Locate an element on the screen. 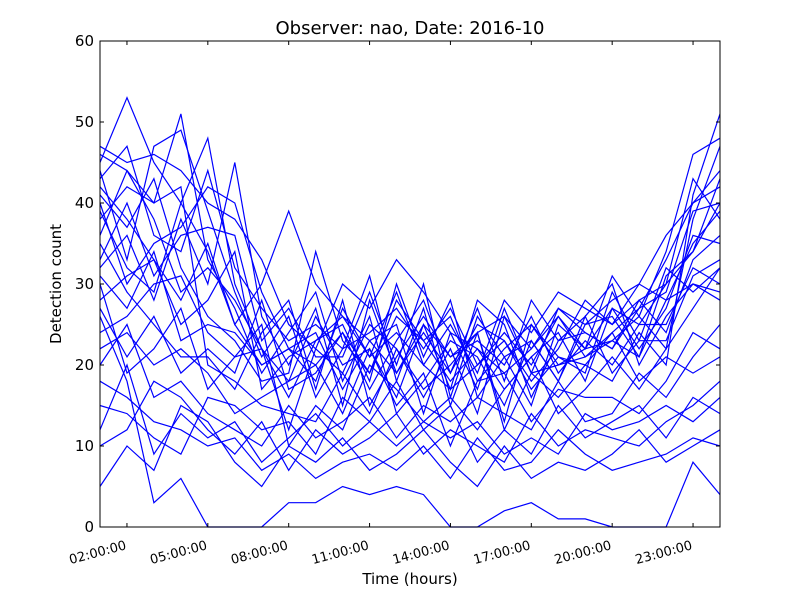 Image resolution: width=800 pixels, height=600 pixels. y-tick-label: 10 is located at coordinates (84, 446).